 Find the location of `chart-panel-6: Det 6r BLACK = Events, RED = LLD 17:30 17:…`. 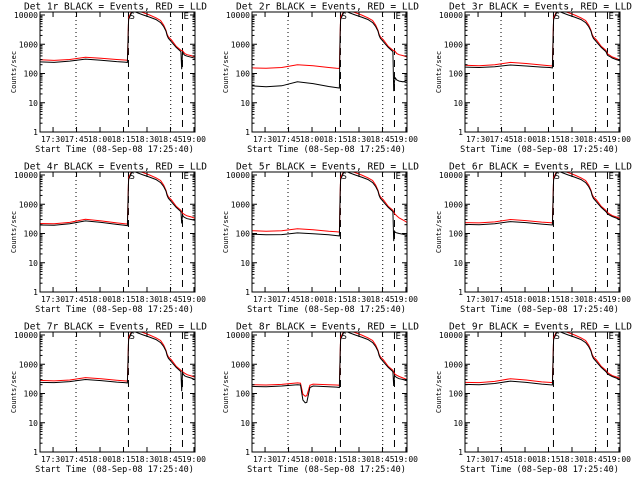

chart-panel-6: Det 6r BLACK = Events, RED = LLD 17:30 17:… is located at coordinates (533, 239).